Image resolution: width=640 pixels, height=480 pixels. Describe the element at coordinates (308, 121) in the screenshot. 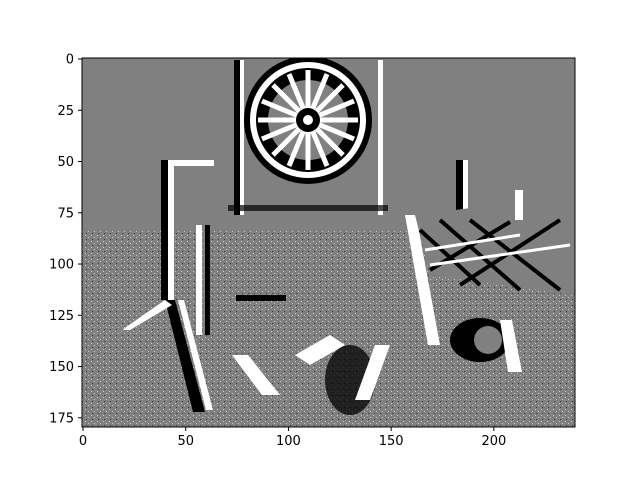

I see `dartboard-shape` at that location.